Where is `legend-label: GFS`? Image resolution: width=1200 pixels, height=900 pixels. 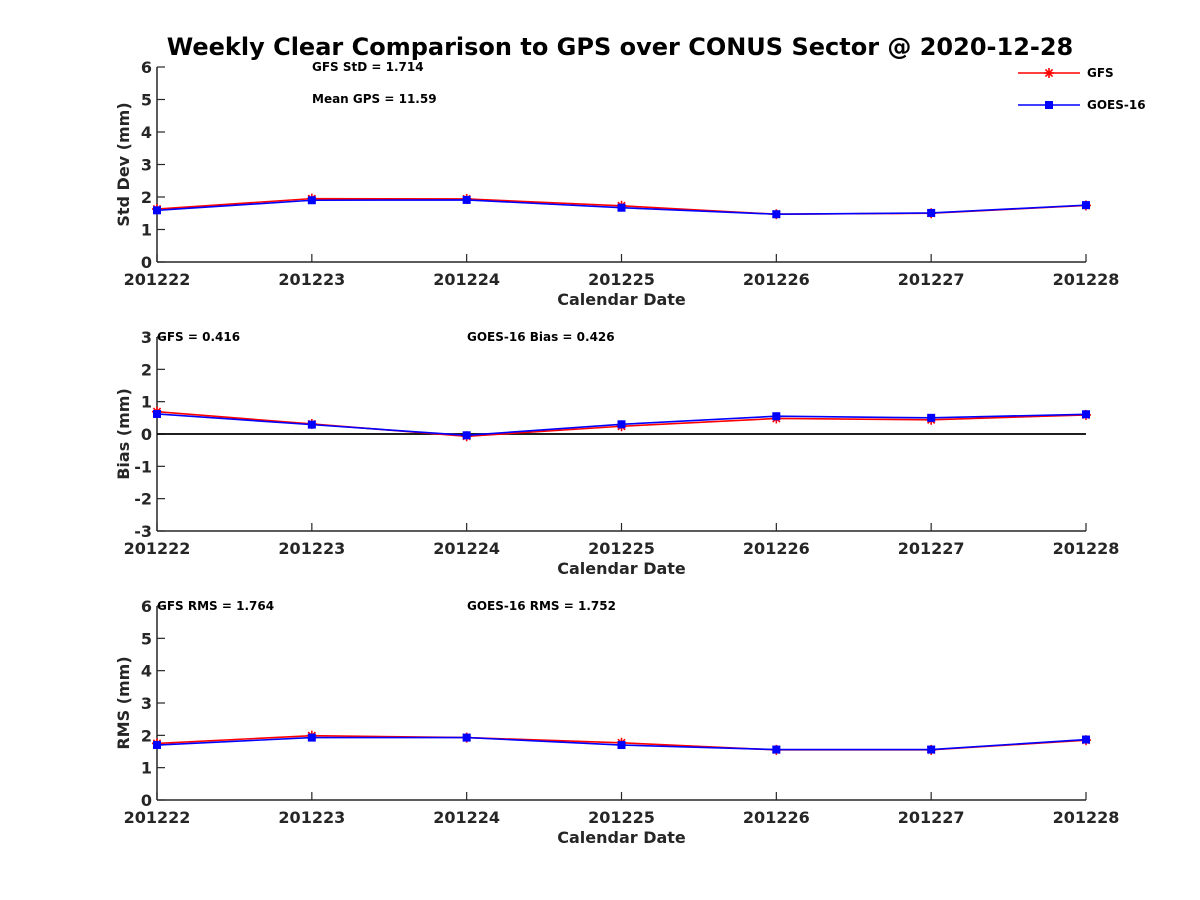
legend-label: GFS is located at coordinates (1100, 73).